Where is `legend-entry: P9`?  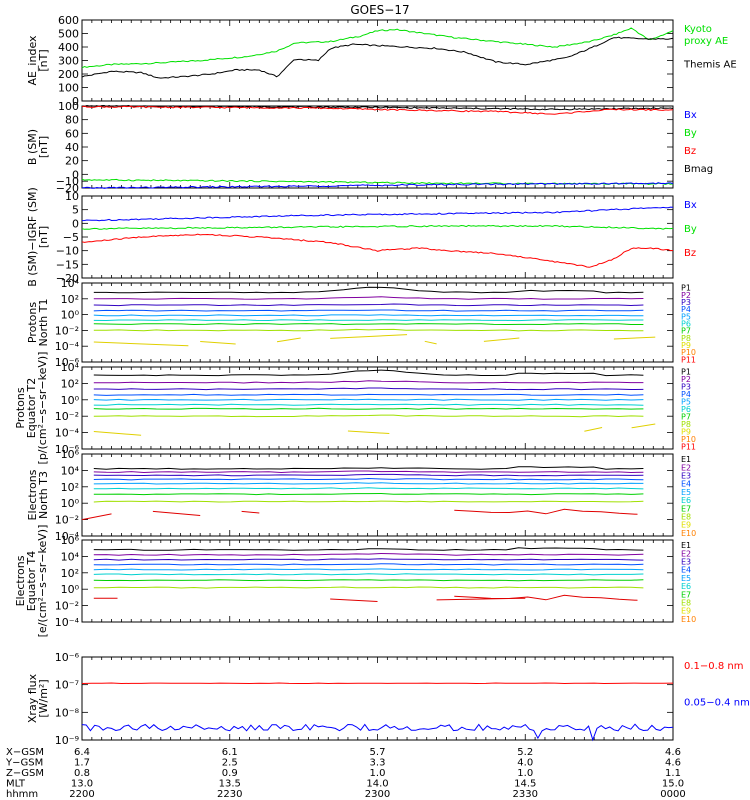 legend-entry: P9 is located at coordinates (686, 431).